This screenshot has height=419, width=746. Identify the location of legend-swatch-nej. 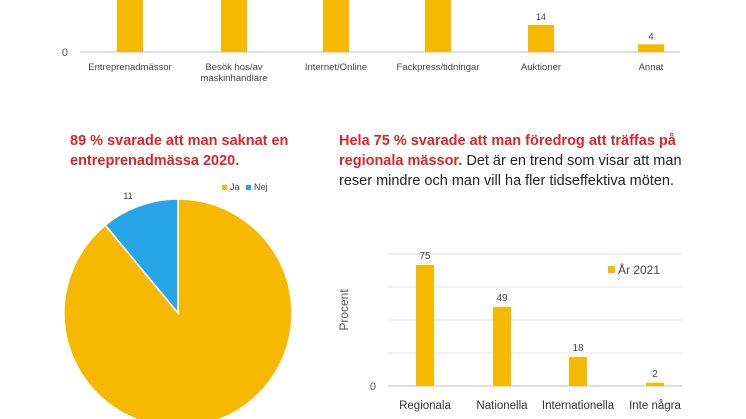
(248, 187).